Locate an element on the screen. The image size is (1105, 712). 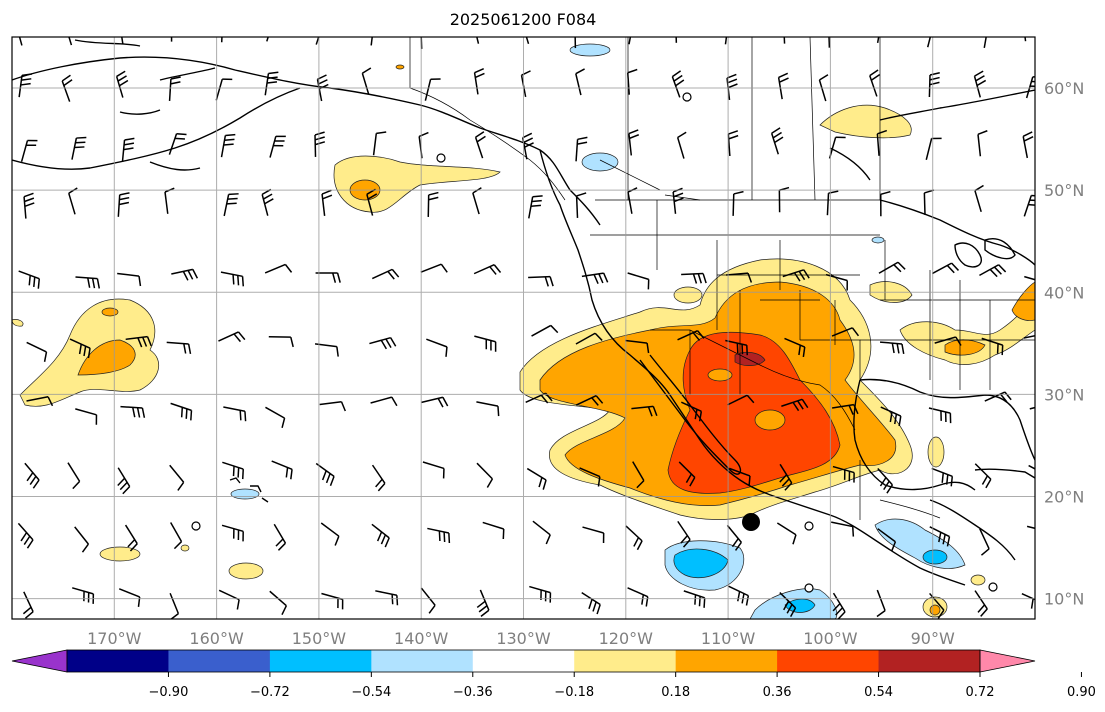
colorbar-tick-label: −0.90 is located at coordinates (169, 692).